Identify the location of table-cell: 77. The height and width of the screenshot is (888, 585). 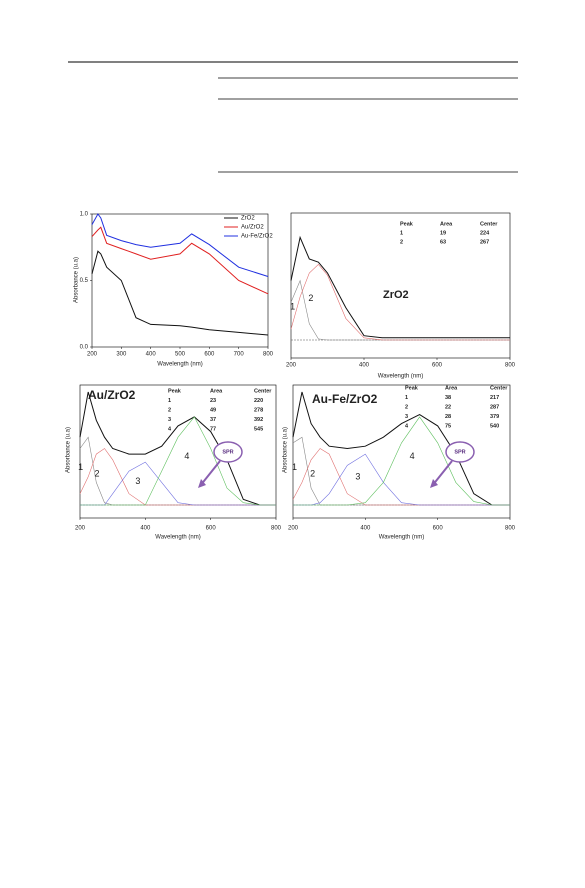
(213, 429).